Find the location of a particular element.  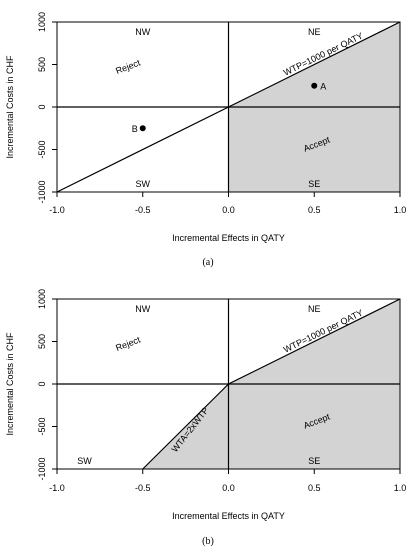

data-point-label: B is located at coordinates (135, 129).